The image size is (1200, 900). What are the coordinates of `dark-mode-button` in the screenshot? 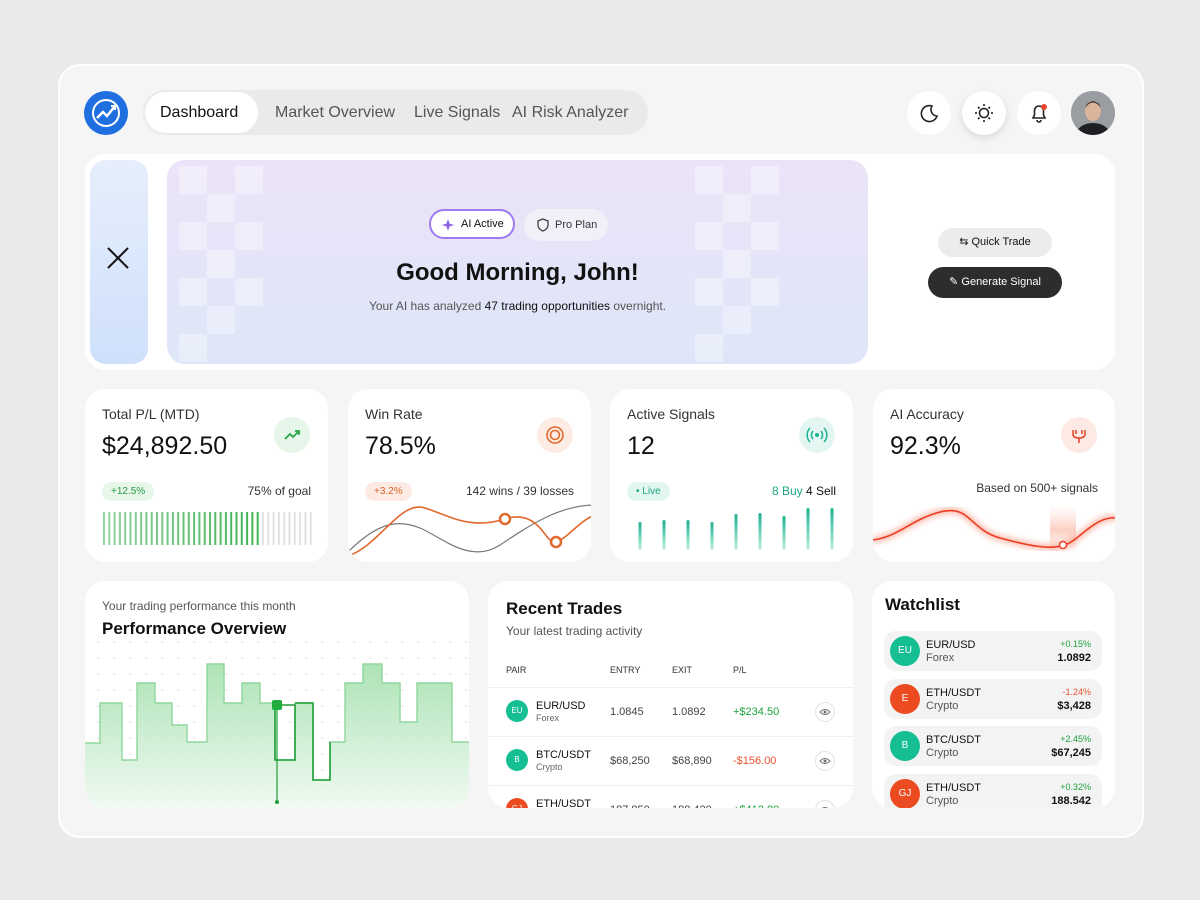 It's located at (929, 113).